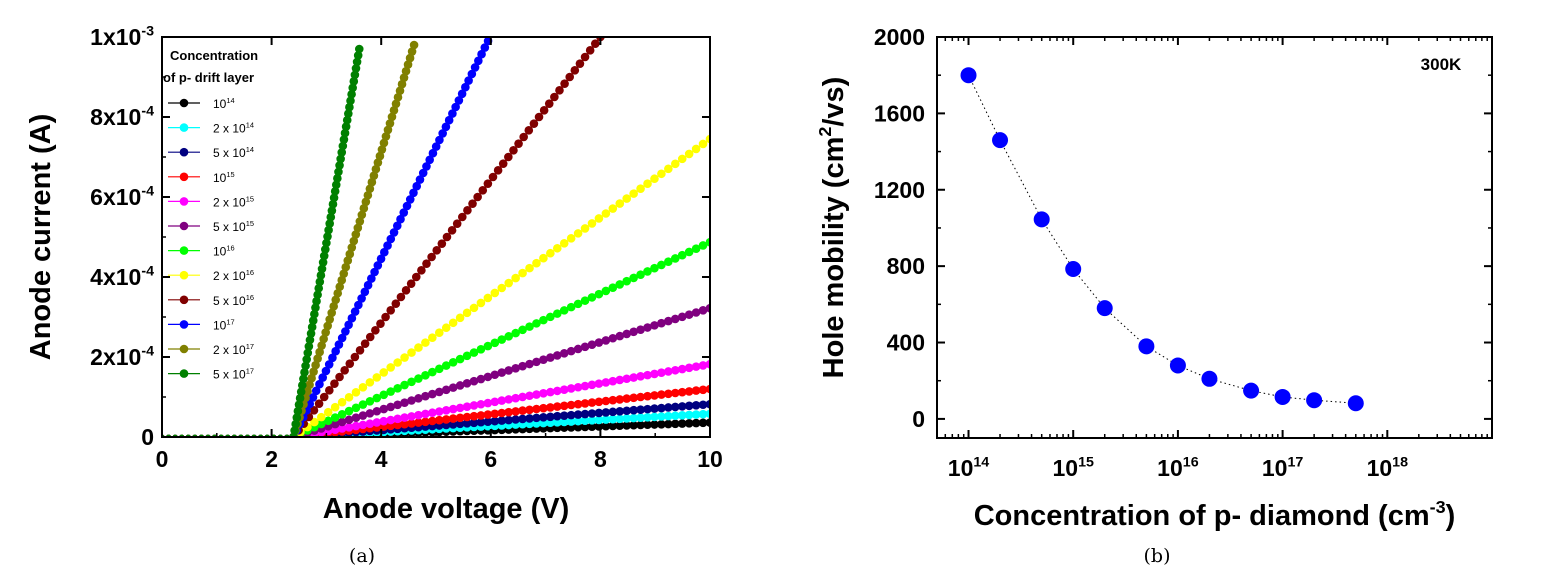 This screenshot has width=1542, height=585. I want to click on y-tick-label-a-exp: -4, so click(147, 191).